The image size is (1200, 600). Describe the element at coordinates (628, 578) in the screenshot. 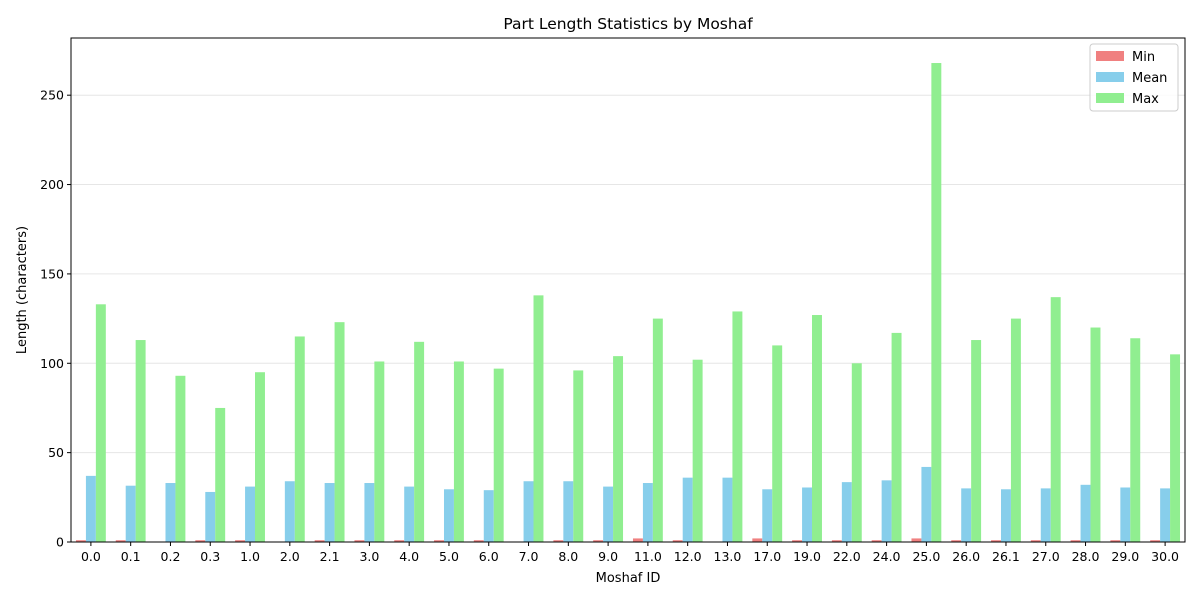

I see `x-axis-label: Moshaf ID` at that location.